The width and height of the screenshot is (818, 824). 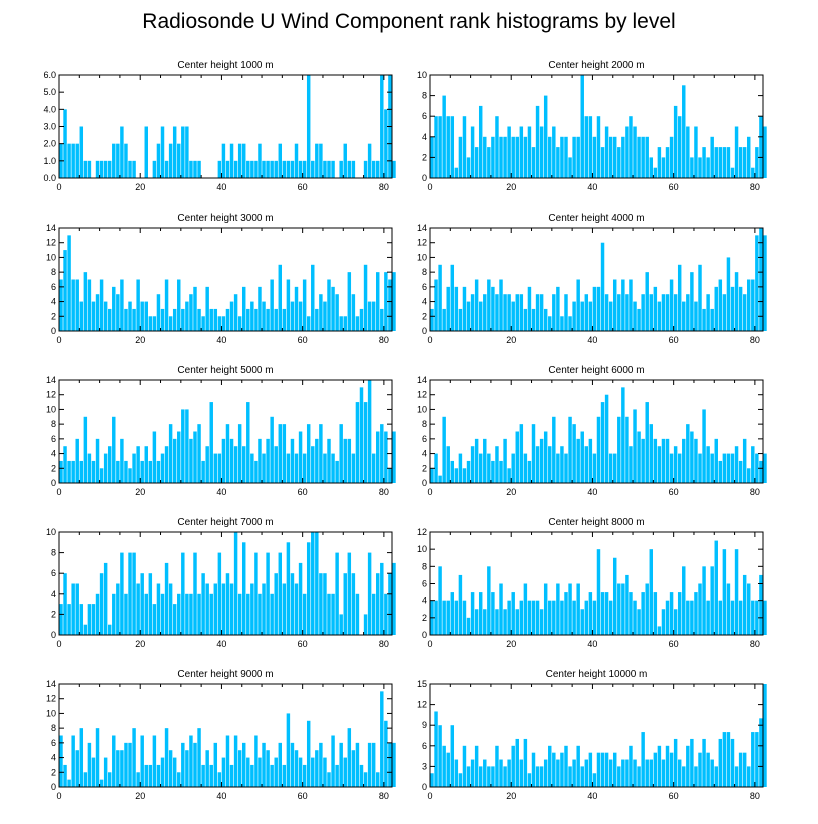 I want to click on panel-7: Center height 7000 m 0 20 40 60 80 0 2 4 6 8 10, so click(x=221, y=583).